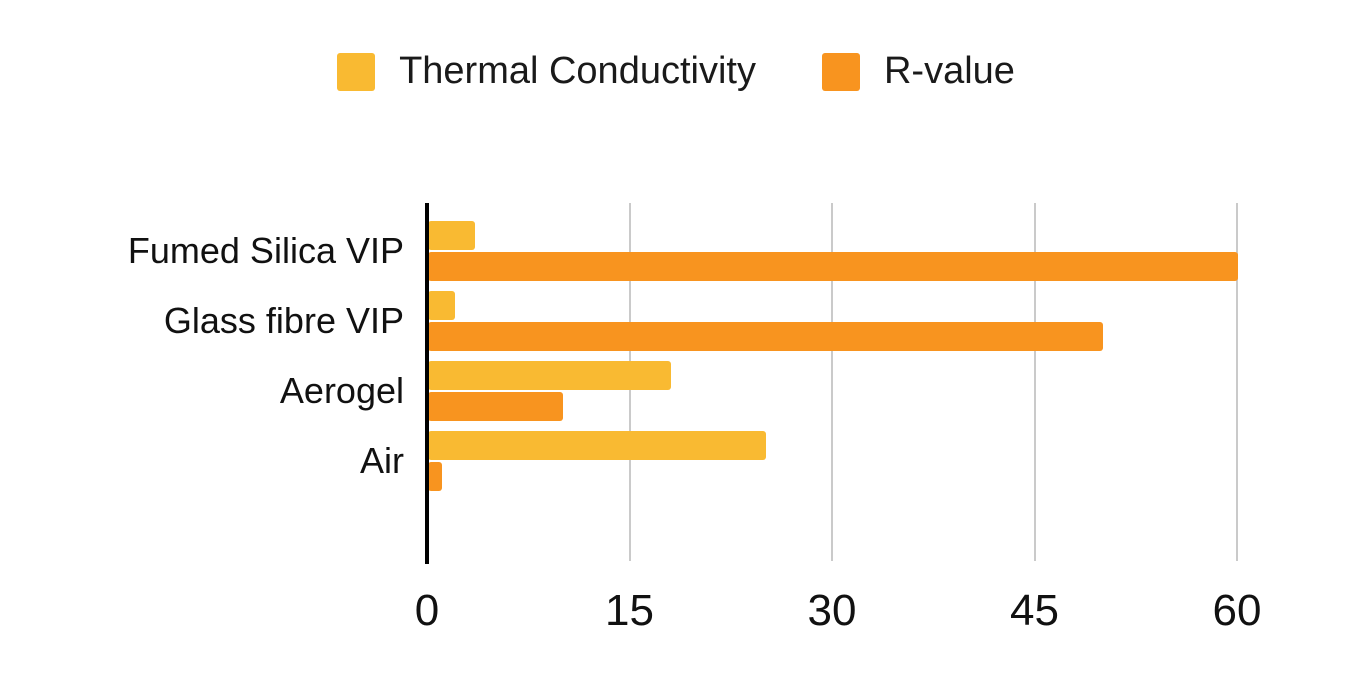 The height and width of the screenshot is (700, 1352). What do you see at coordinates (452, 235) in the screenshot?
I see `bar-thermal-conductivity-fumed-silica-vip` at bounding box center [452, 235].